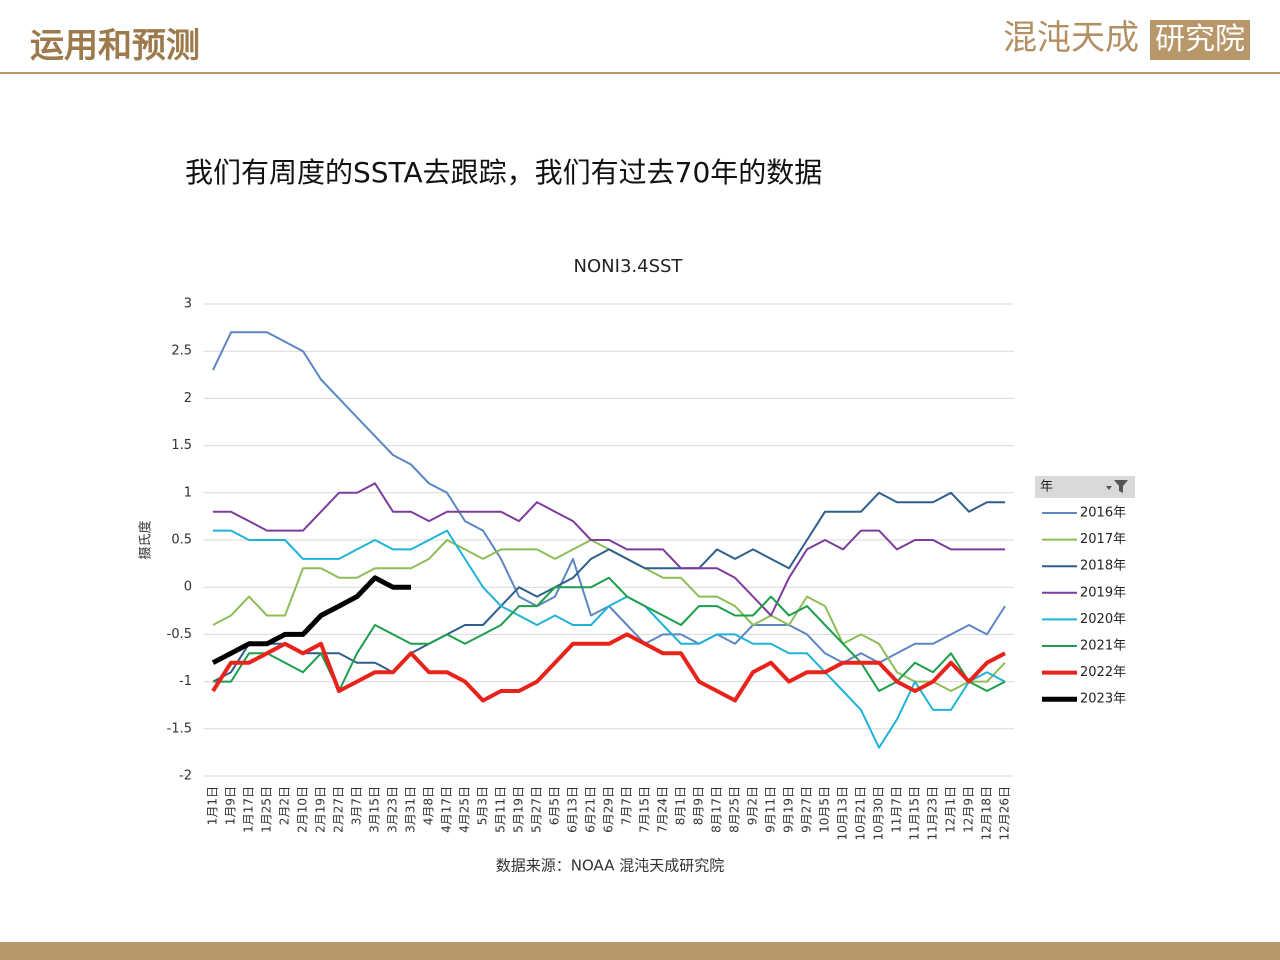  Describe the element at coordinates (789, 809) in the screenshot. I see `x-tick-label: 9月19日` at that location.